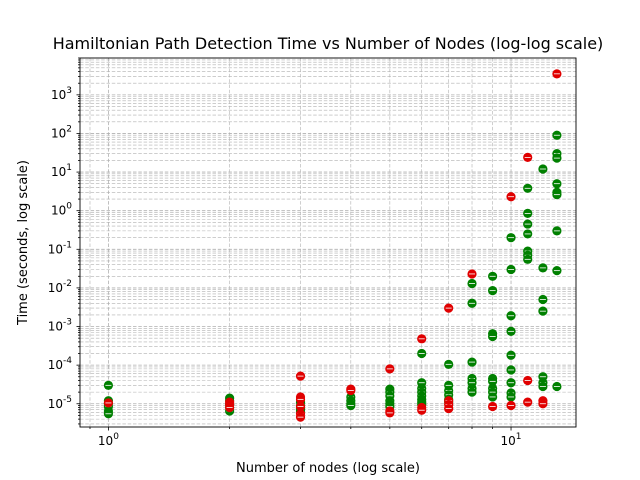  Describe the element at coordinates (60, 403) in the screenshot. I see `y-tick-label: 10⁻⁵` at that location.